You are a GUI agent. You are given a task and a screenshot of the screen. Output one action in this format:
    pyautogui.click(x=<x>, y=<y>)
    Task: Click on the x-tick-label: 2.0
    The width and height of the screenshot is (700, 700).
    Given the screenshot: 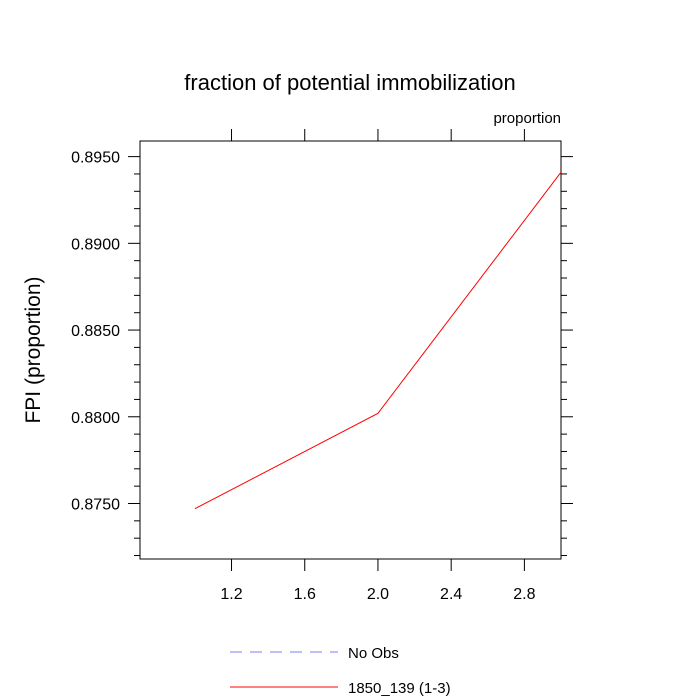 What is the action you would take?
    pyautogui.click(x=378, y=594)
    